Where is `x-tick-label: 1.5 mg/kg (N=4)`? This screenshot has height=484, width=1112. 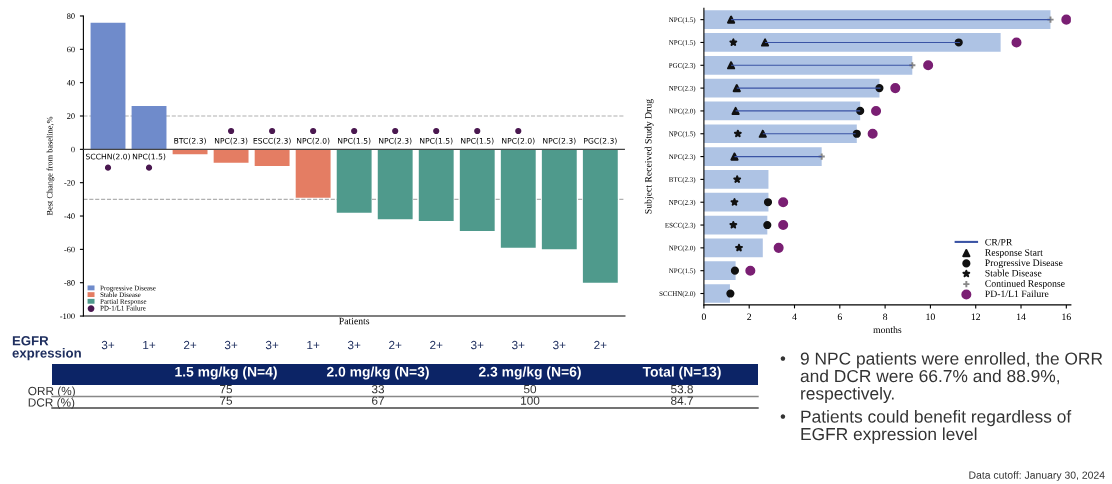 x-tick-label: 1.5 mg/kg (N=4) is located at coordinates (226, 373).